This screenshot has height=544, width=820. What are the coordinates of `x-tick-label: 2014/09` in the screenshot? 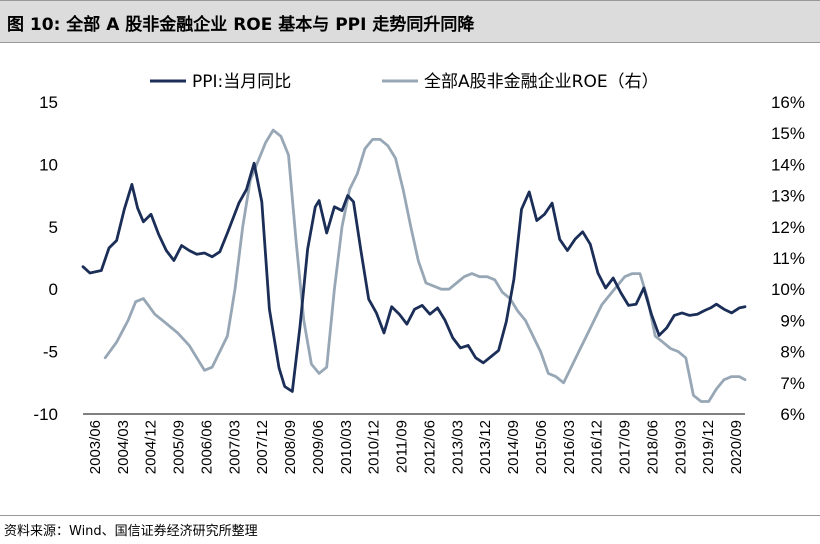 It's located at (513, 447).